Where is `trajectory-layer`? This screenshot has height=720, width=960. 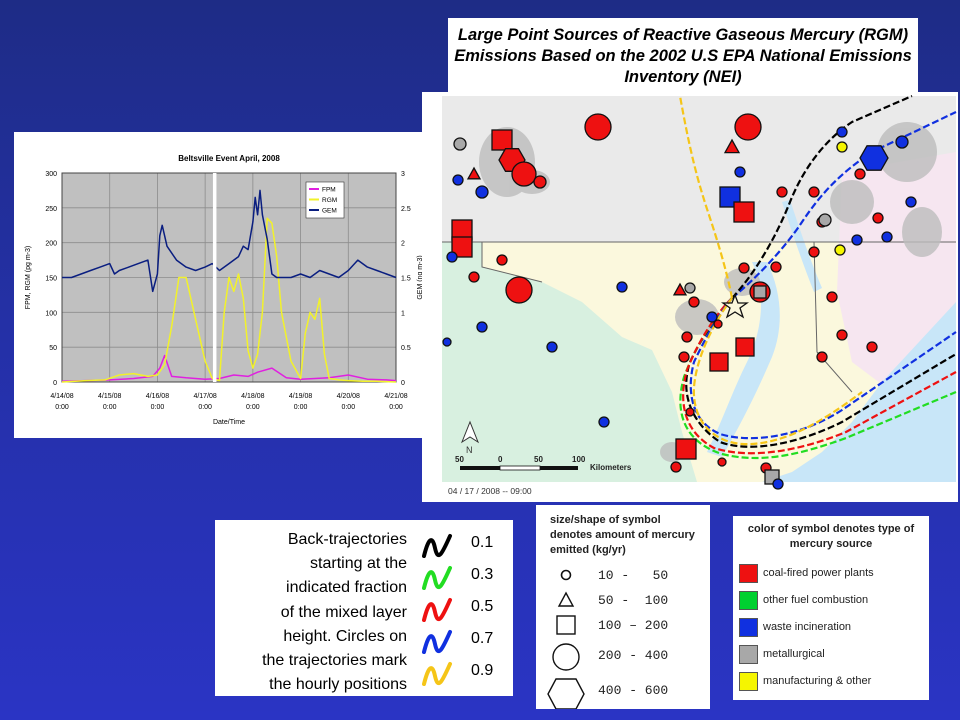
trajectory-layer is located at coordinates (817, 277).